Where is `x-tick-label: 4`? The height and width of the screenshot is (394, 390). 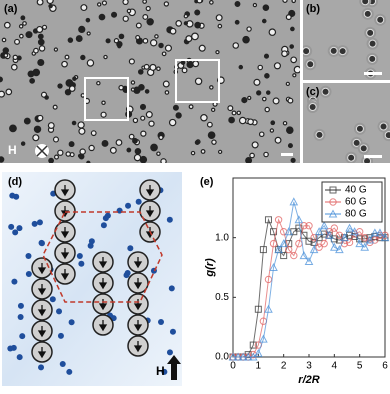
x-tick-label: 4 is located at coordinates (335, 366).